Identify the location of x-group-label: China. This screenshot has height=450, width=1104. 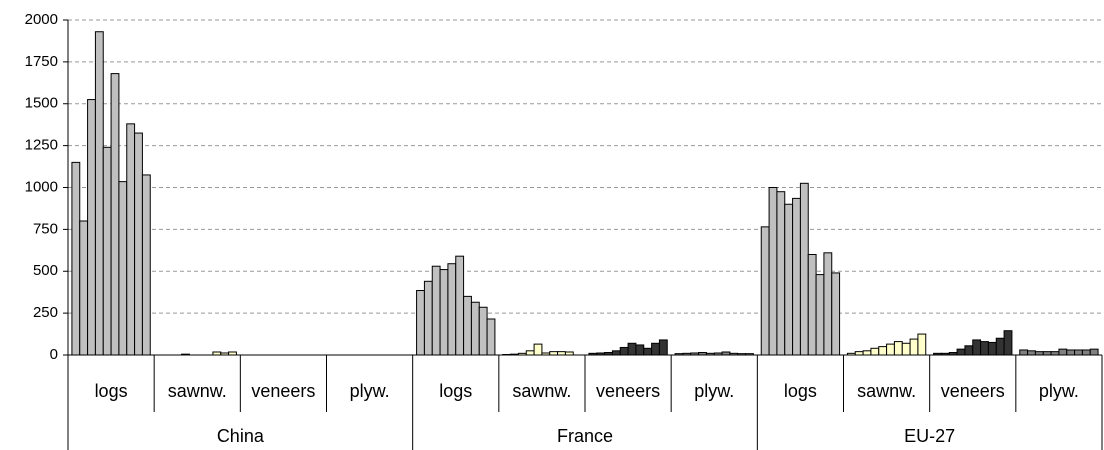
(241, 436).